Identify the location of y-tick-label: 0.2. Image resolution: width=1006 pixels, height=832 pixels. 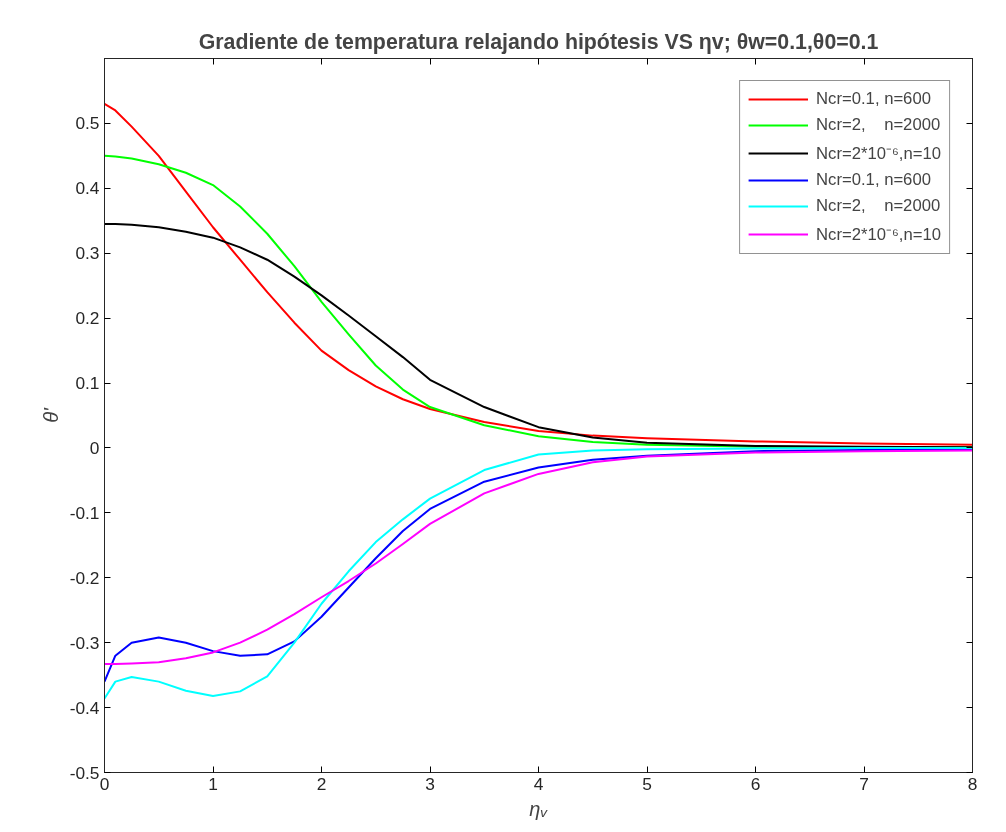
(87, 318).